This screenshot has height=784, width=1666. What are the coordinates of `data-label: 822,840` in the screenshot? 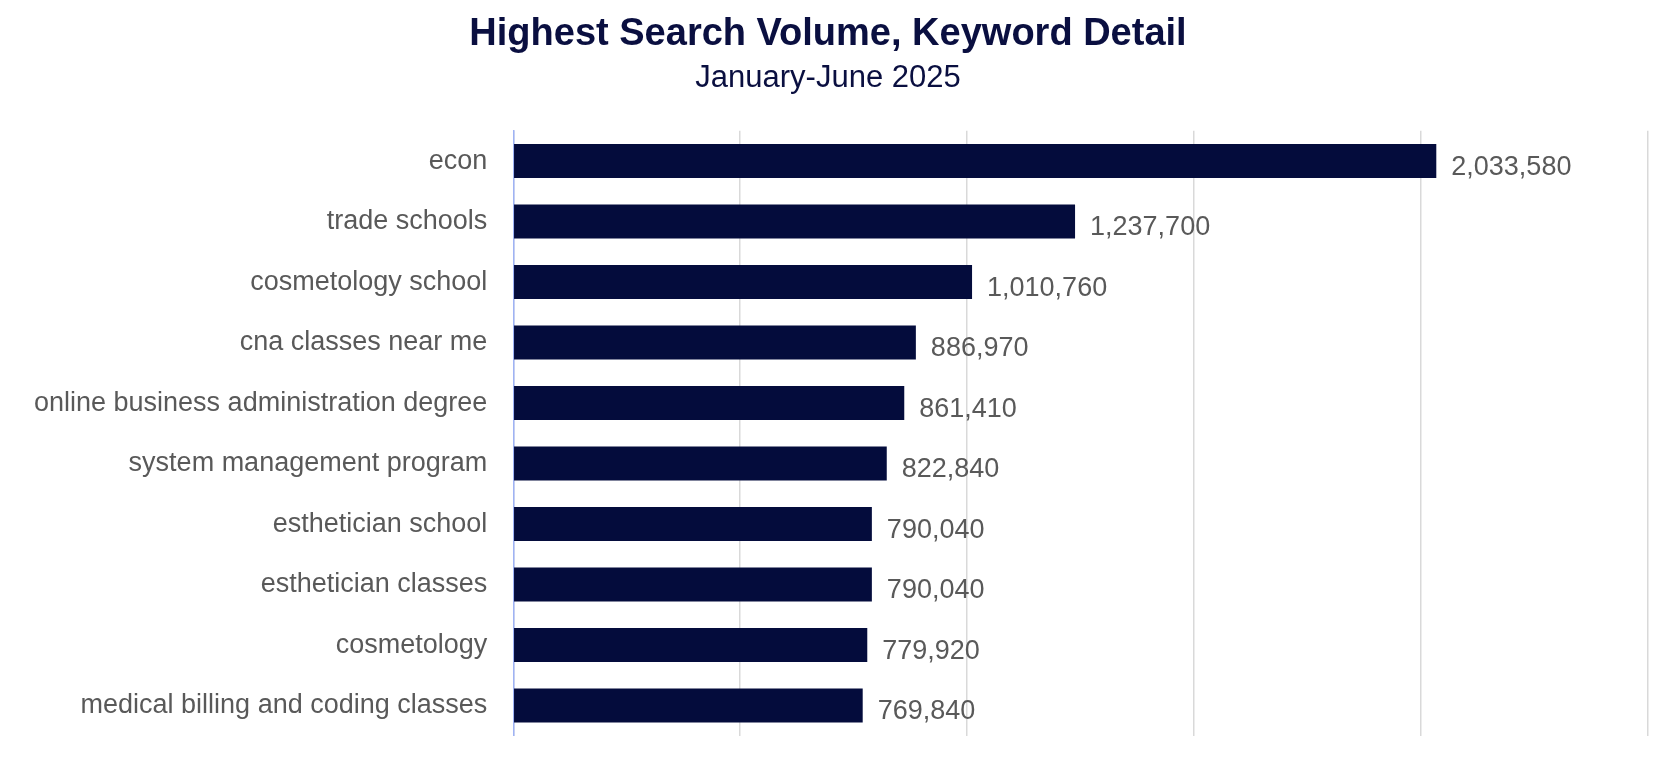 It's located at (950, 468).